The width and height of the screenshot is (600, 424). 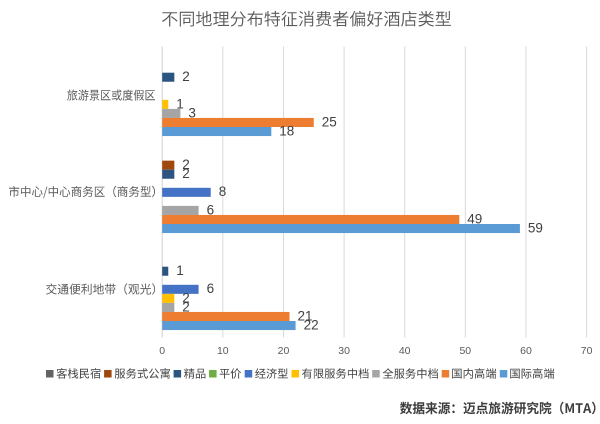 I want to click on svg-text: 30, so click(x=344, y=351).